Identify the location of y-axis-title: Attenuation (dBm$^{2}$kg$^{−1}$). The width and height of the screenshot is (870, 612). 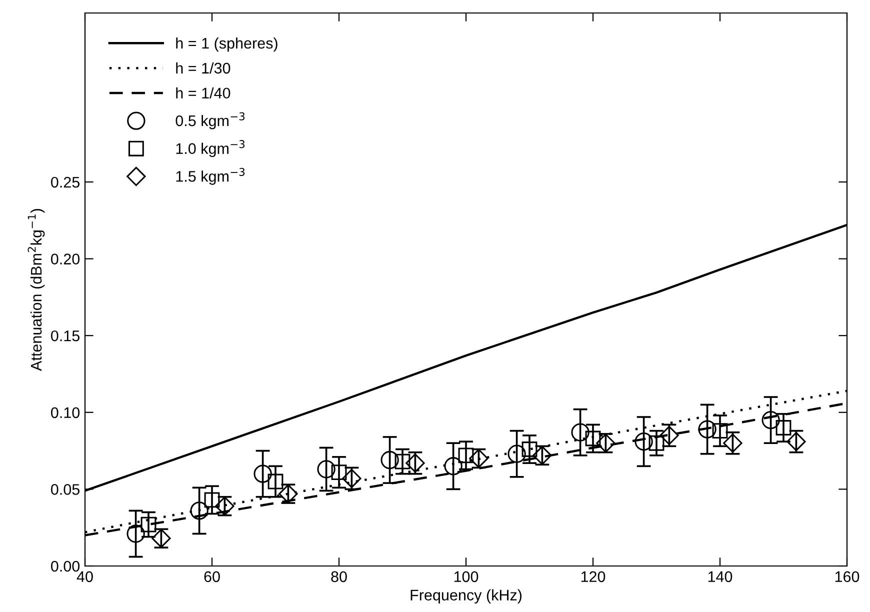
(36, 289).